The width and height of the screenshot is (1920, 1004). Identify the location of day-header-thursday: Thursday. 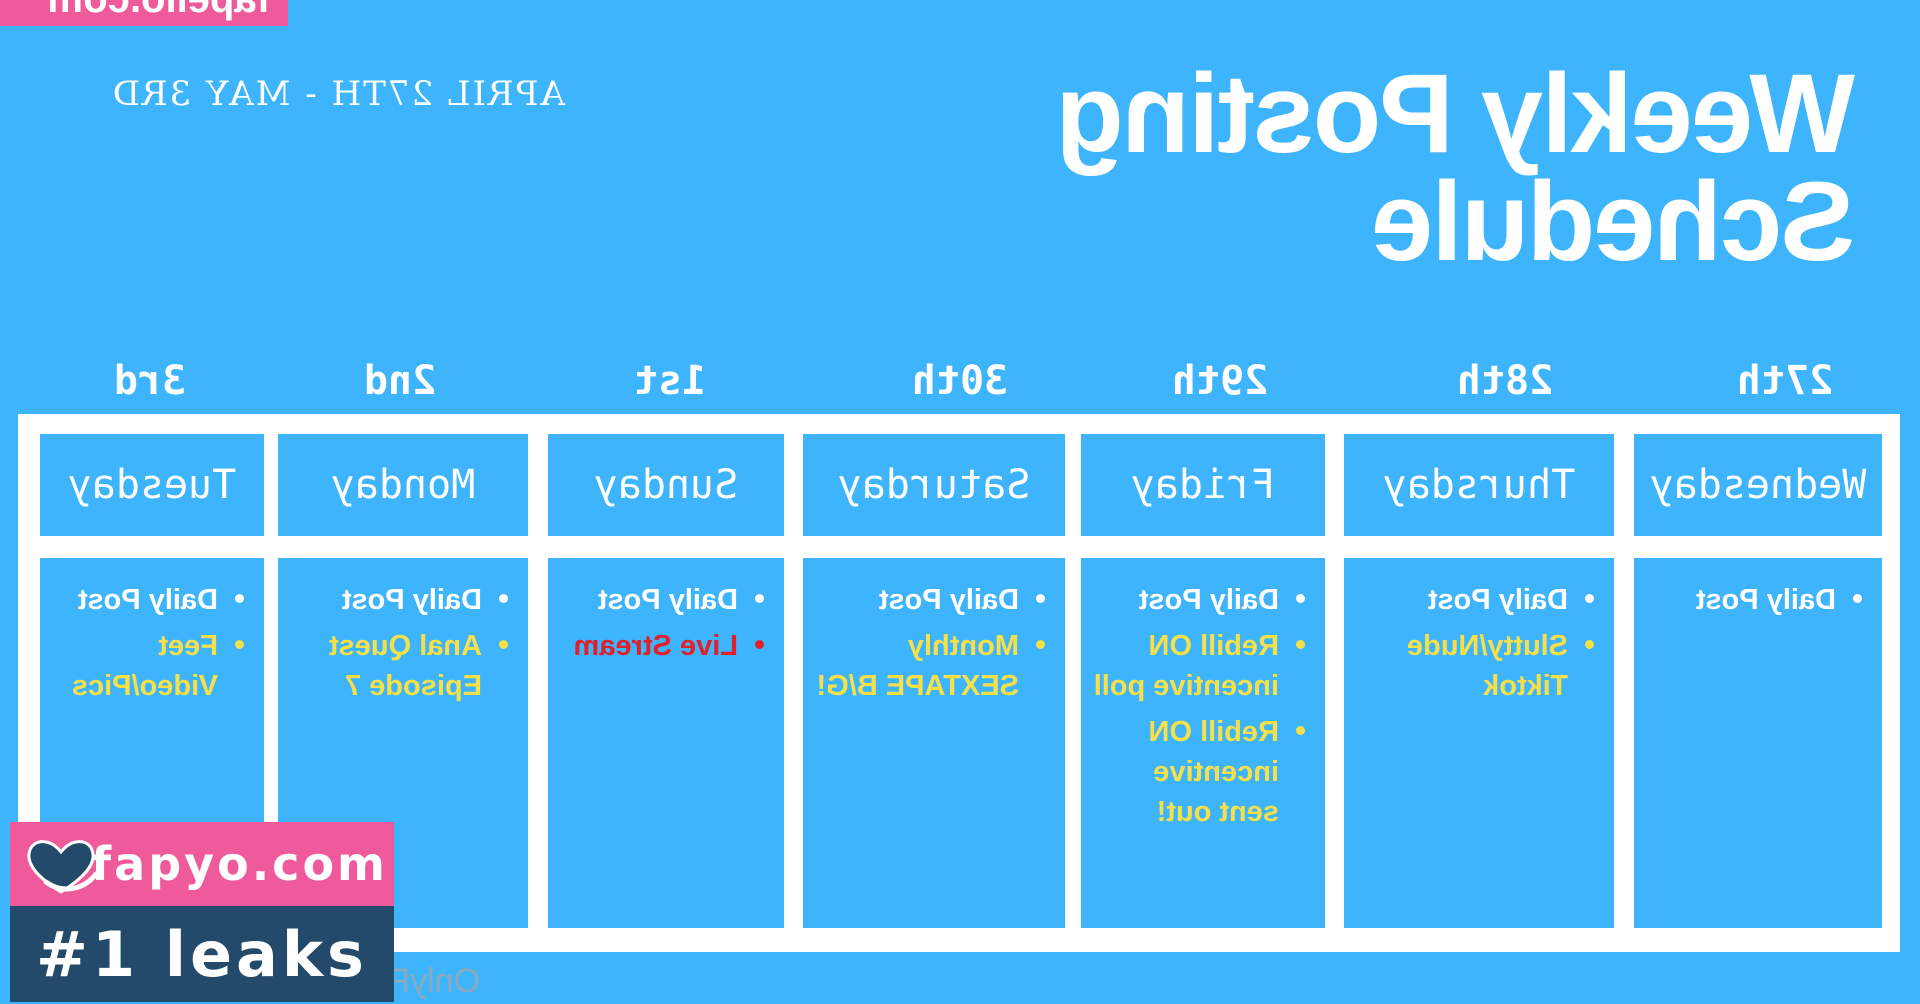
(1479, 485).